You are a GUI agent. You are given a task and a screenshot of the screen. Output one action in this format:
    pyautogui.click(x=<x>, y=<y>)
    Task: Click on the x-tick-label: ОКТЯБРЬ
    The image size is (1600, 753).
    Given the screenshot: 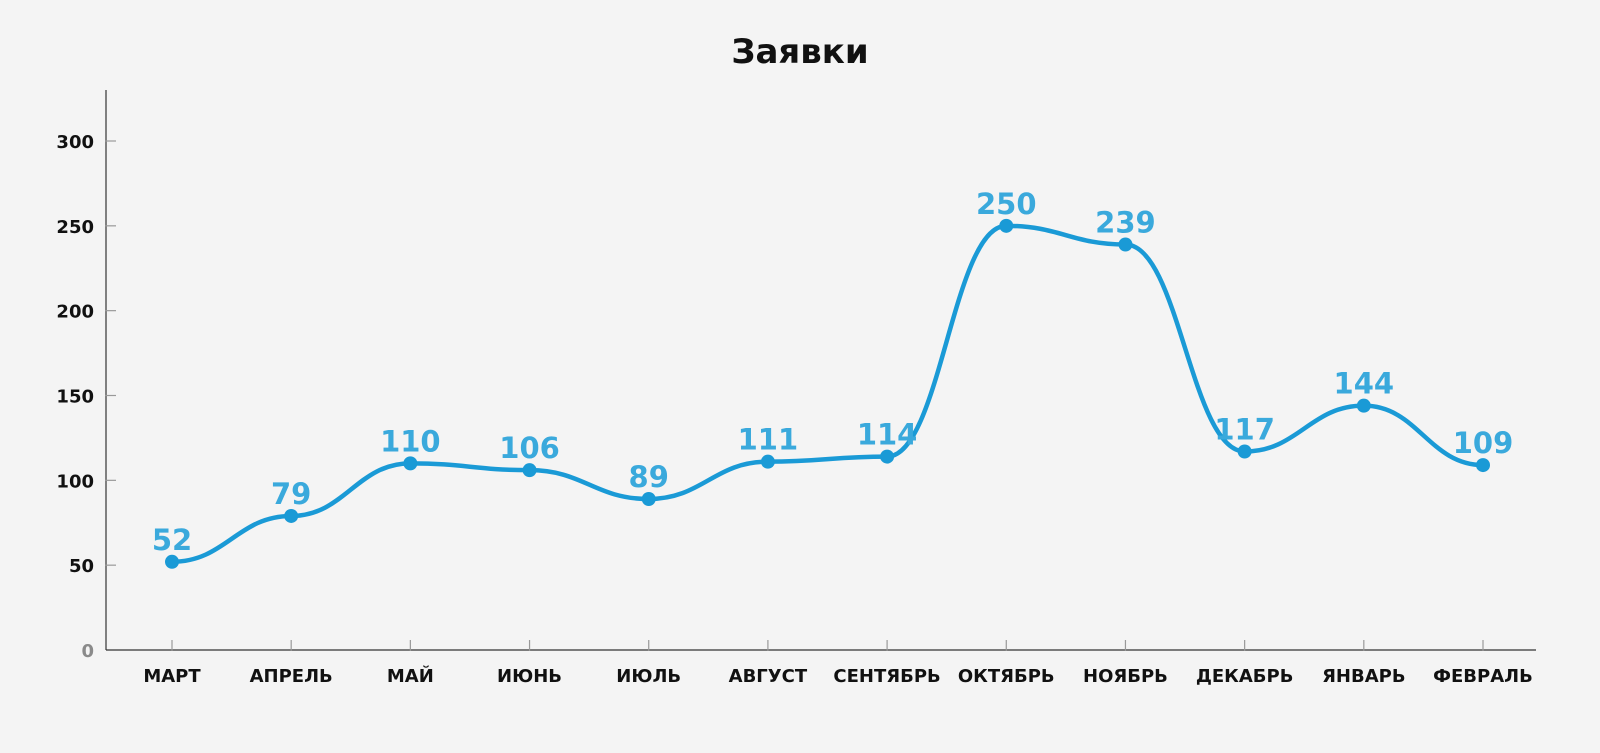 What is the action you would take?
    pyautogui.click(x=1006, y=676)
    